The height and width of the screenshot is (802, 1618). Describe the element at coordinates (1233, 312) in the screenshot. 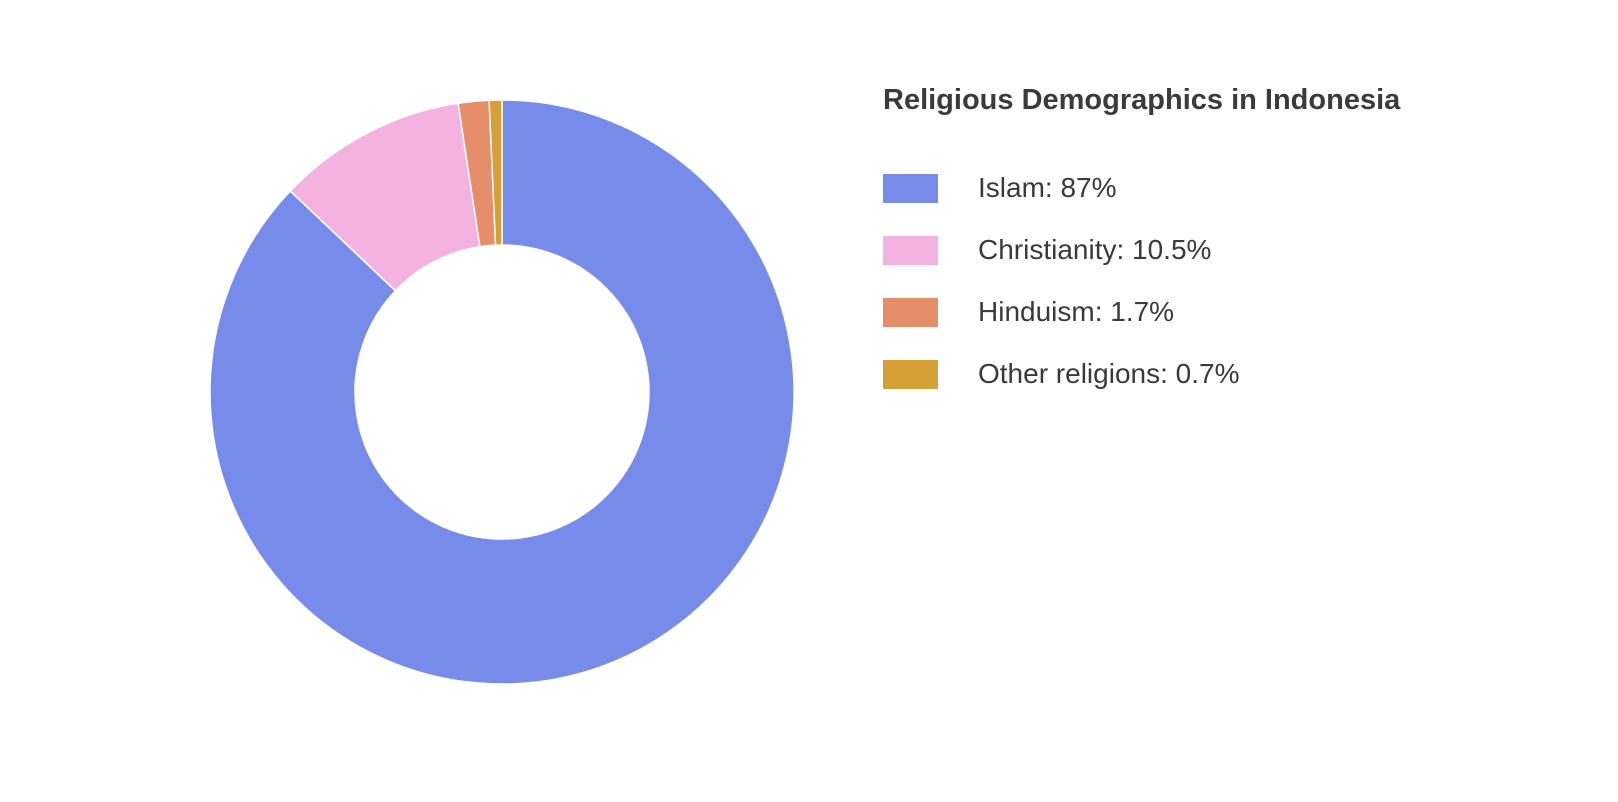

I see `legend-item-hinduism: Hinduism: 1.7%` at that location.